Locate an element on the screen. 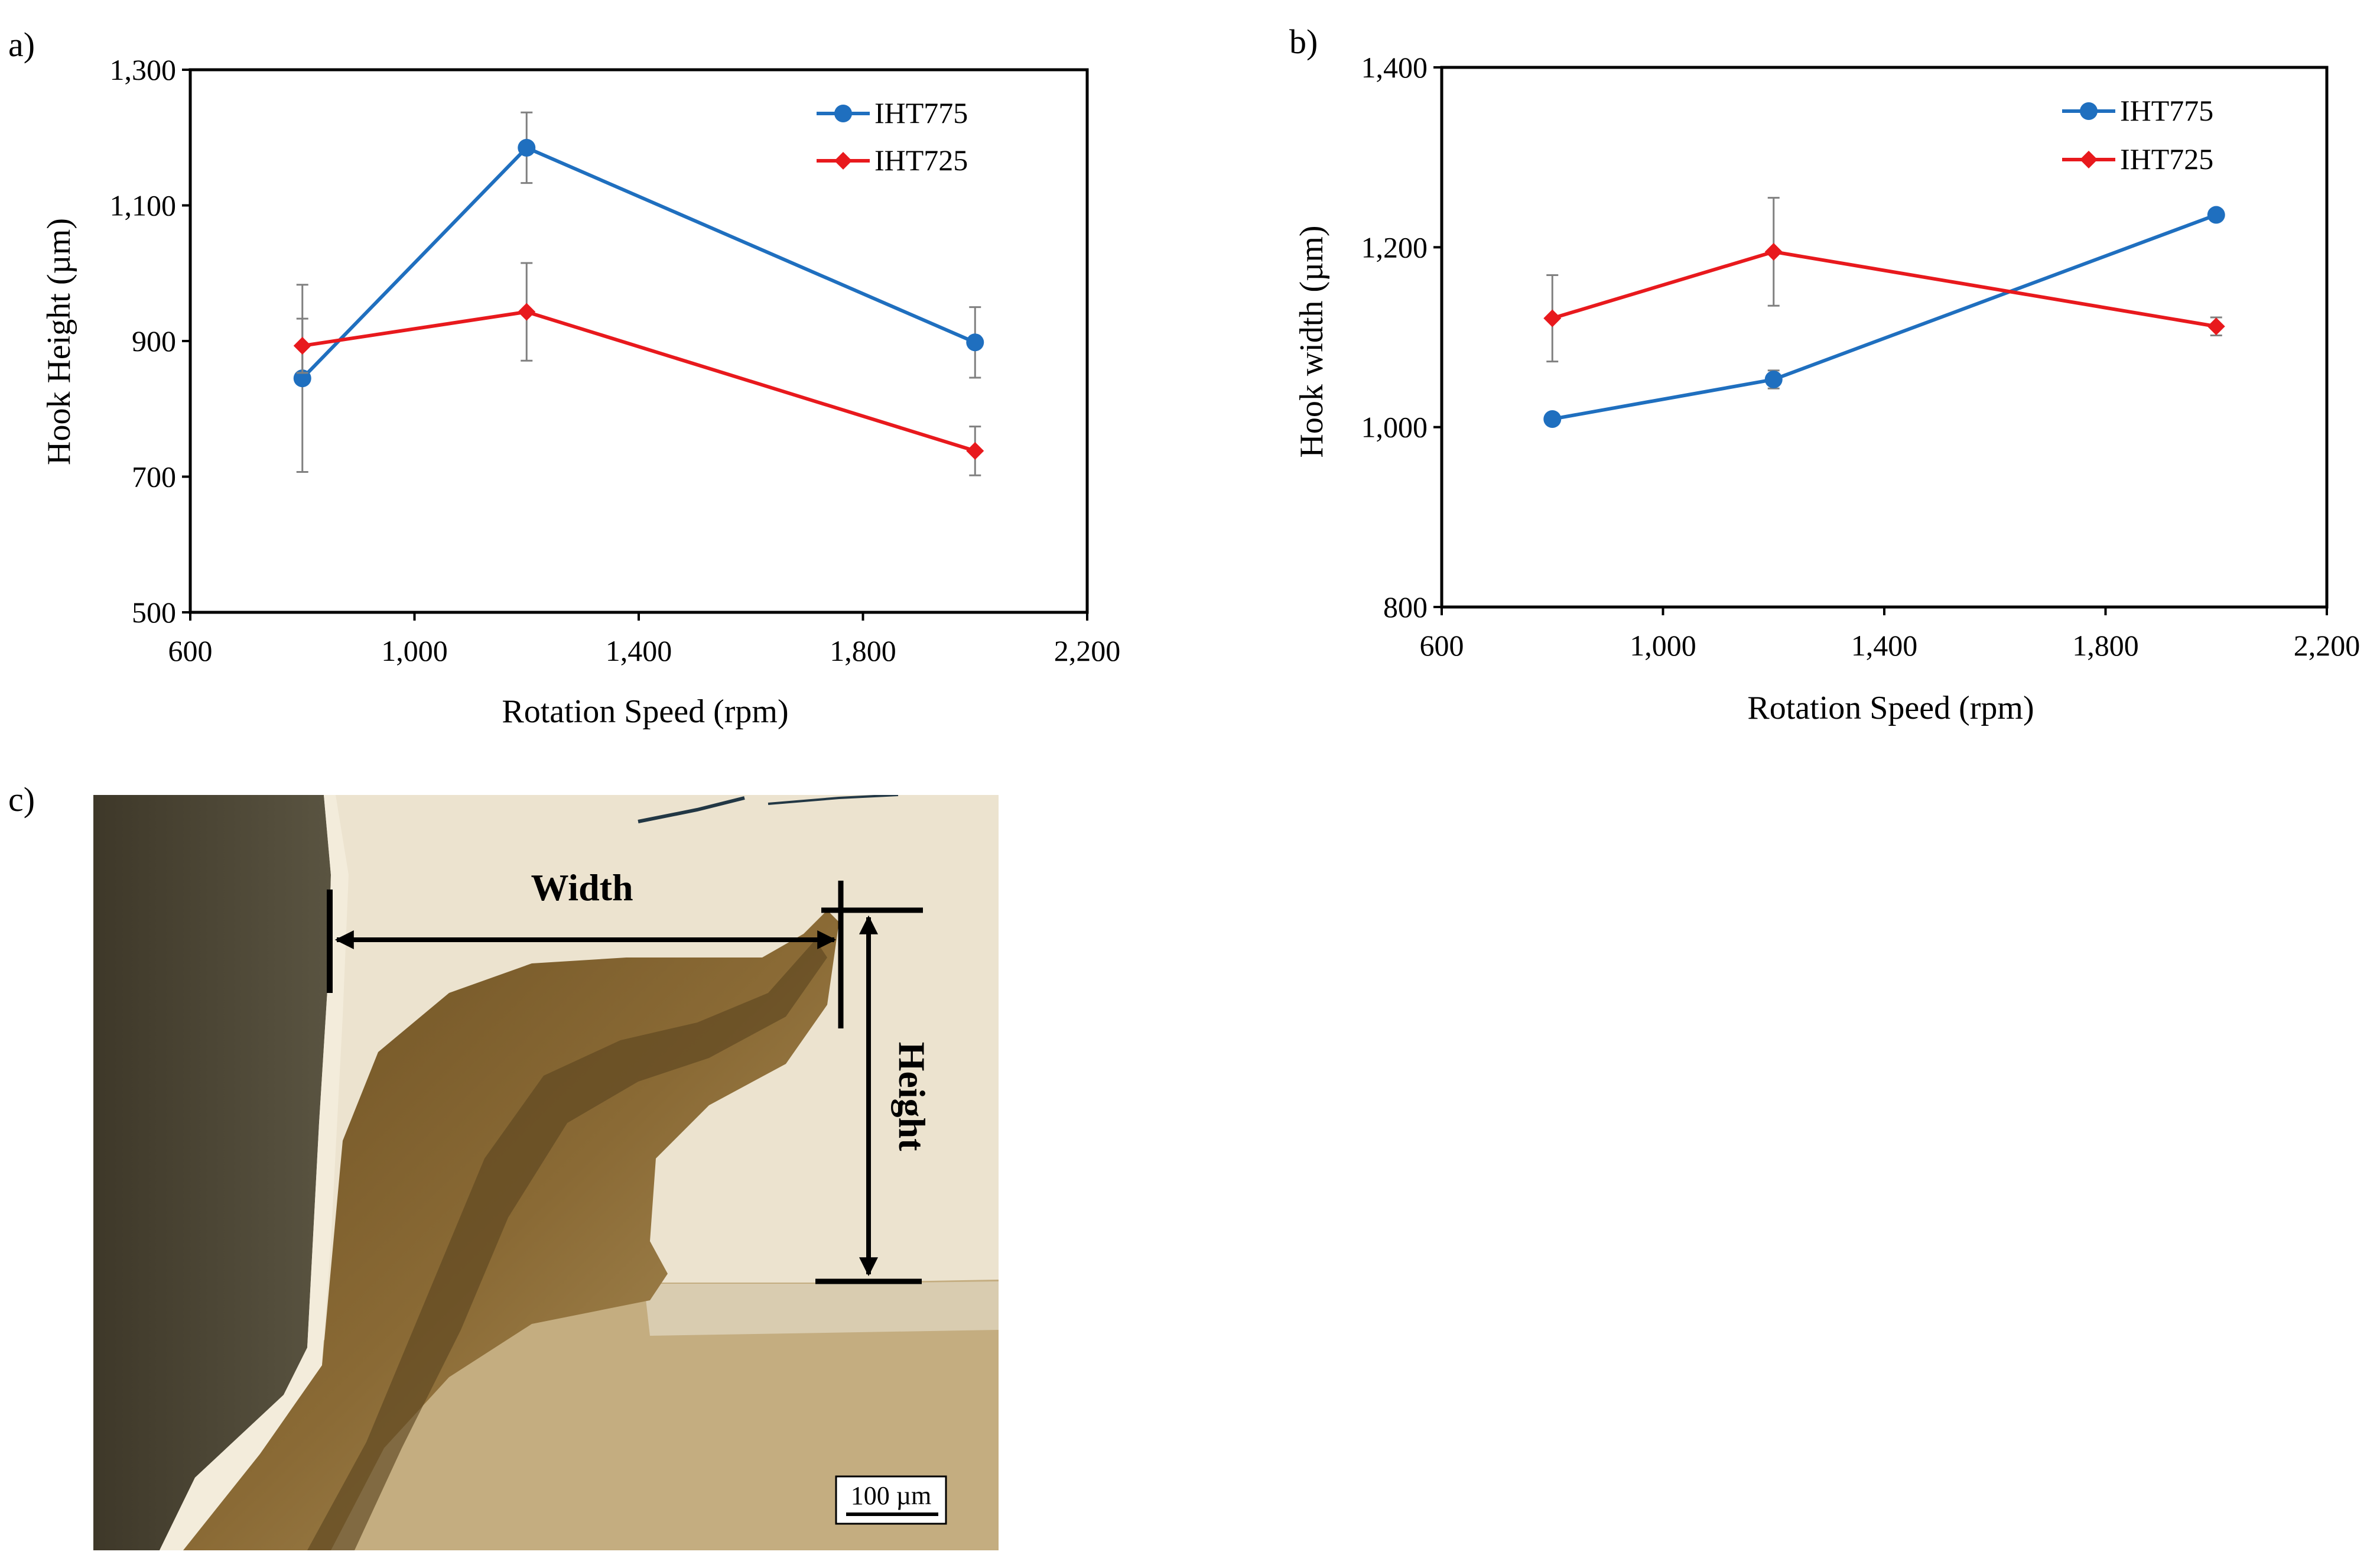  y-tick-label: 900 is located at coordinates (154, 341).